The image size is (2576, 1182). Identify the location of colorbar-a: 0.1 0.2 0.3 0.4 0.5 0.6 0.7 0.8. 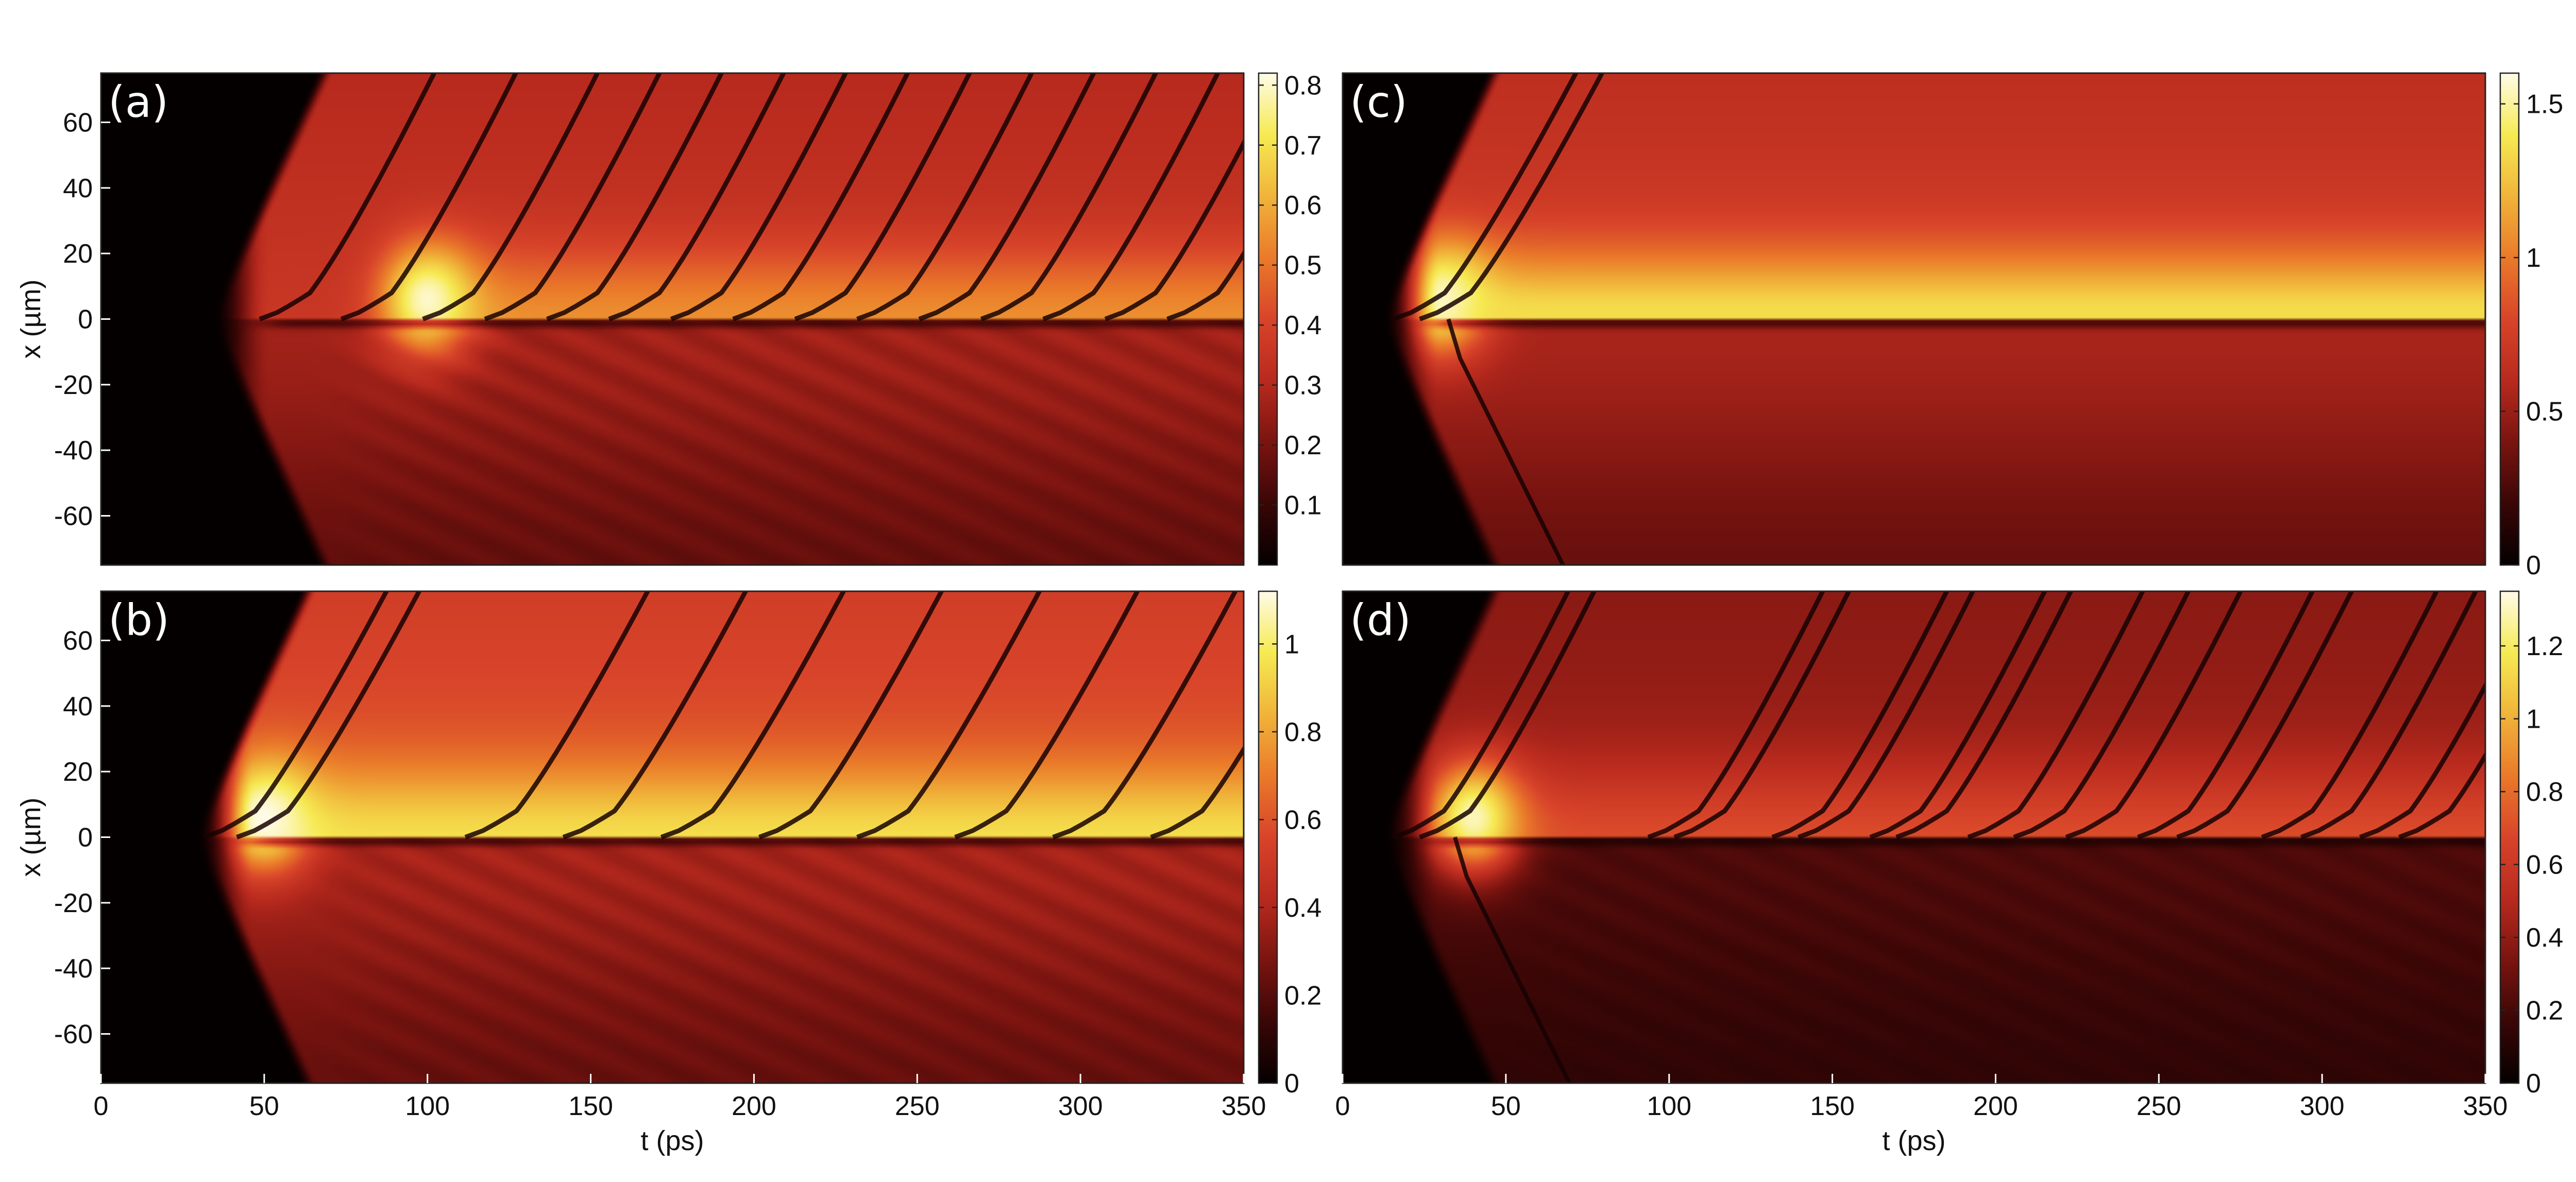
(1289, 318).